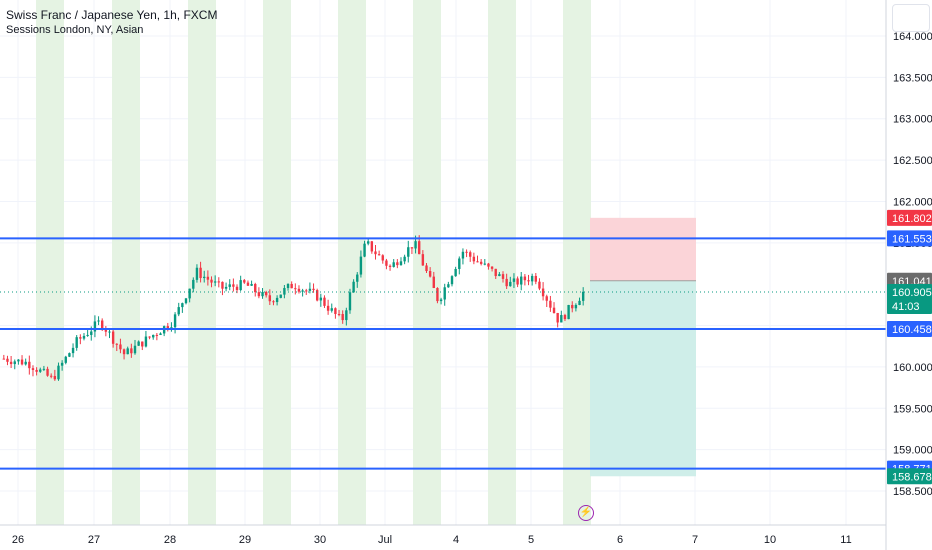 The image size is (932, 550). What do you see at coordinates (912, 120) in the screenshot?
I see `y-tick-label: 163.000` at bounding box center [912, 120].